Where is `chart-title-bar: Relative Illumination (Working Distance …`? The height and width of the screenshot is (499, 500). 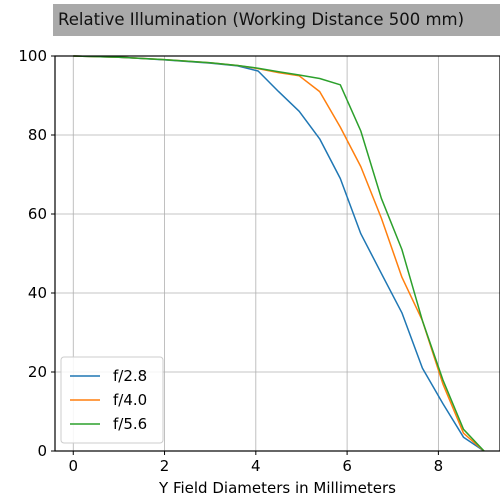
chart-title-bar: Relative Illumination (Working Distance … is located at coordinates (276, 20).